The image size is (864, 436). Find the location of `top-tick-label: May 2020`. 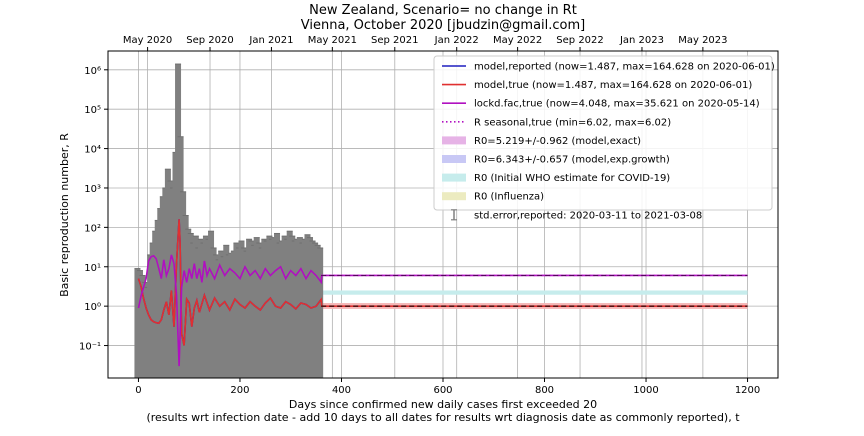

top-tick-label: May 2020 is located at coordinates (147, 40).